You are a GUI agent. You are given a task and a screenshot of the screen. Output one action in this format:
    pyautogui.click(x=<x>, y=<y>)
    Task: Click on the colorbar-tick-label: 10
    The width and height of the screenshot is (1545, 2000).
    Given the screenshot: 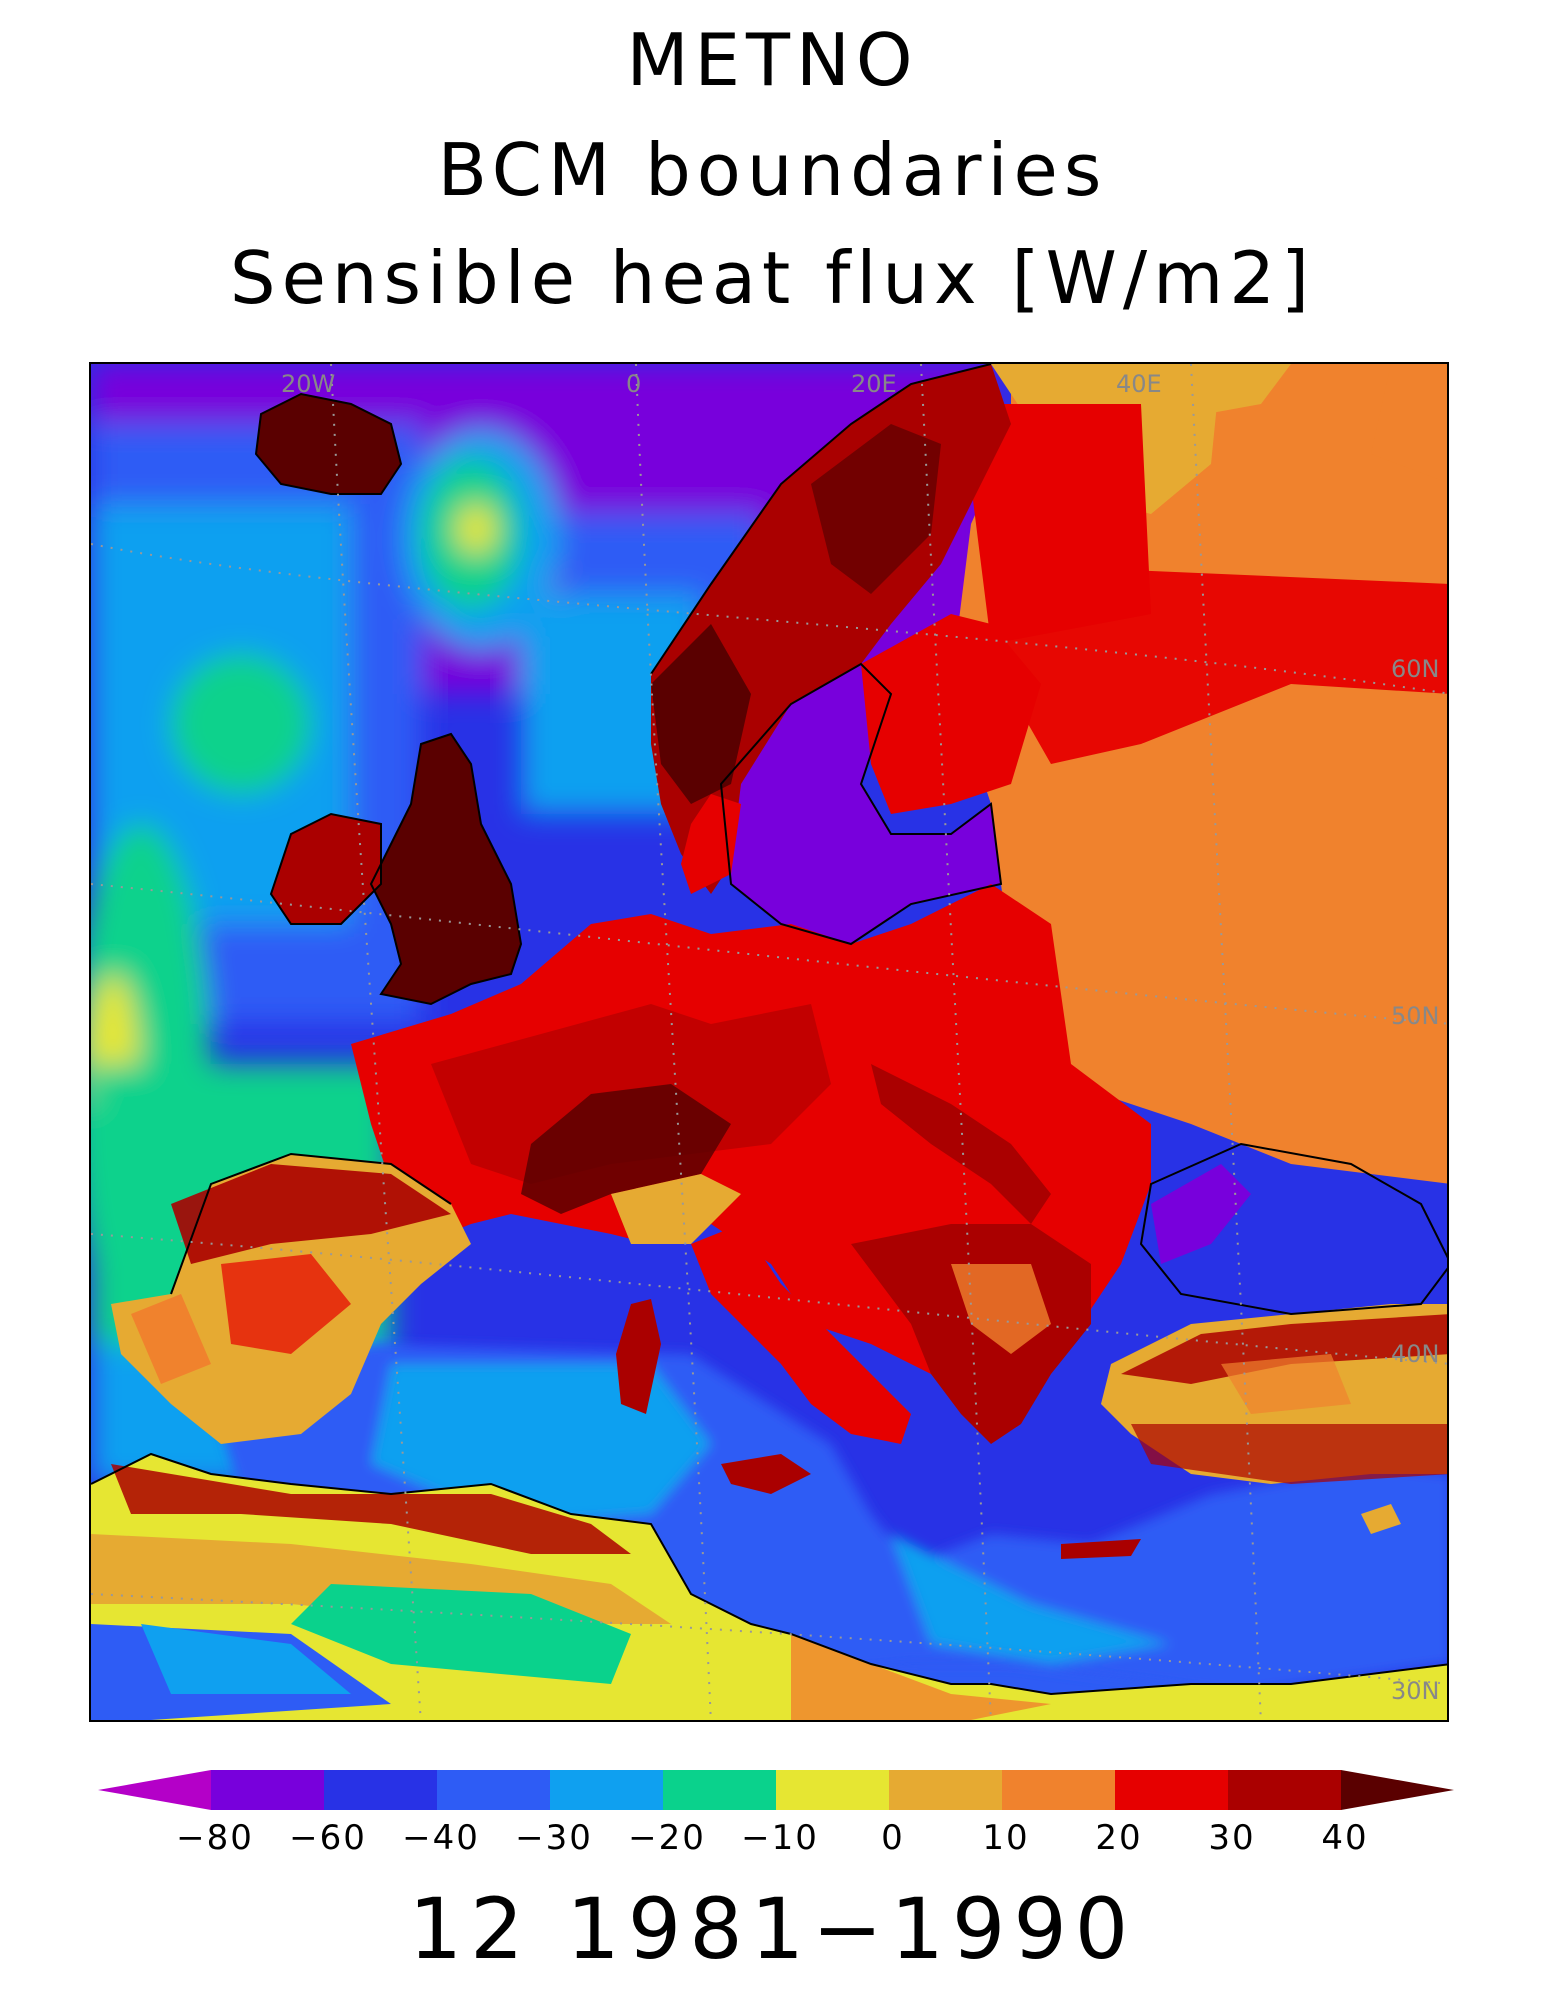 What is the action you would take?
    pyautogui.click(x=1006, y=1838)
    